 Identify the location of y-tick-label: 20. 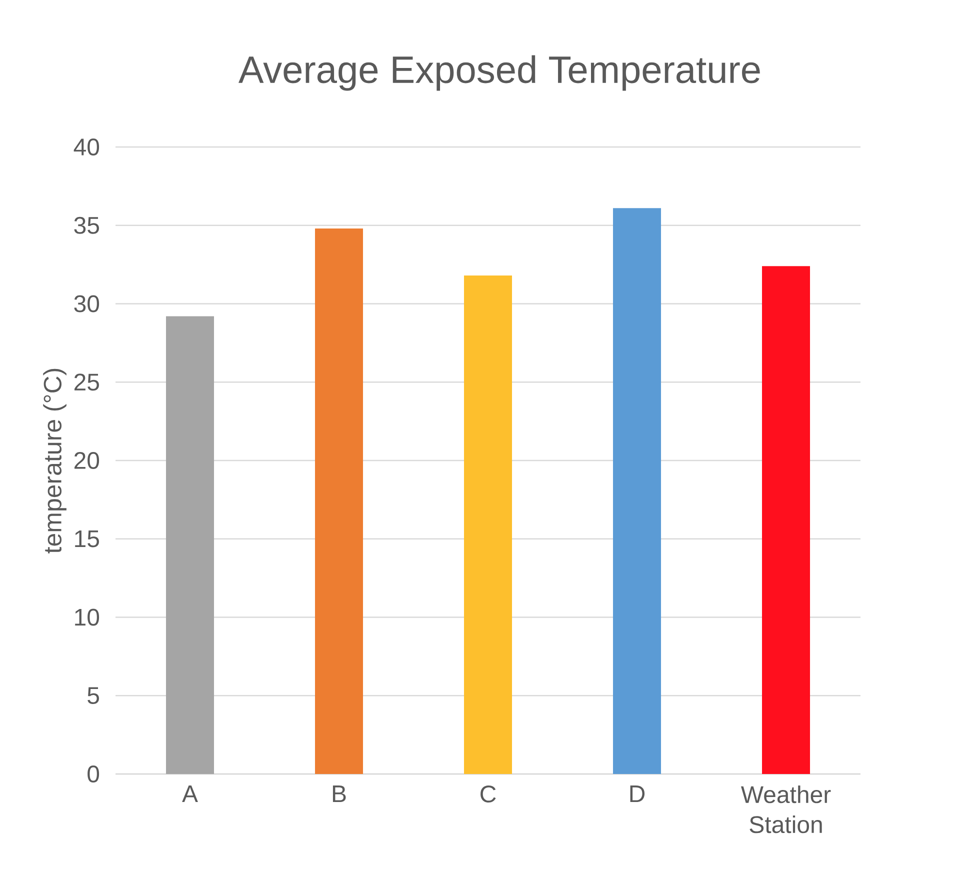
(87, 460).